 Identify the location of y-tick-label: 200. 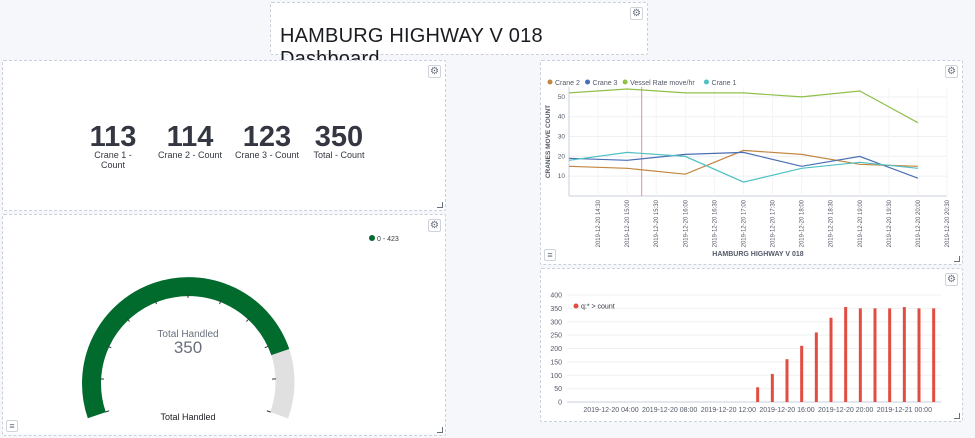
(556, 349).